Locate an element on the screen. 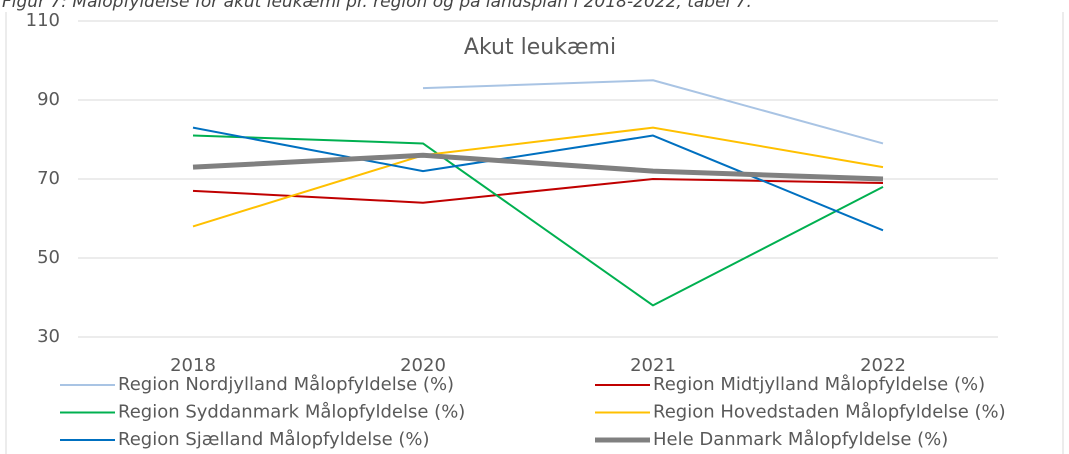  legend-label: Region Midtjylland Målopfyldelse (%) is located at coordinates (819, 384).